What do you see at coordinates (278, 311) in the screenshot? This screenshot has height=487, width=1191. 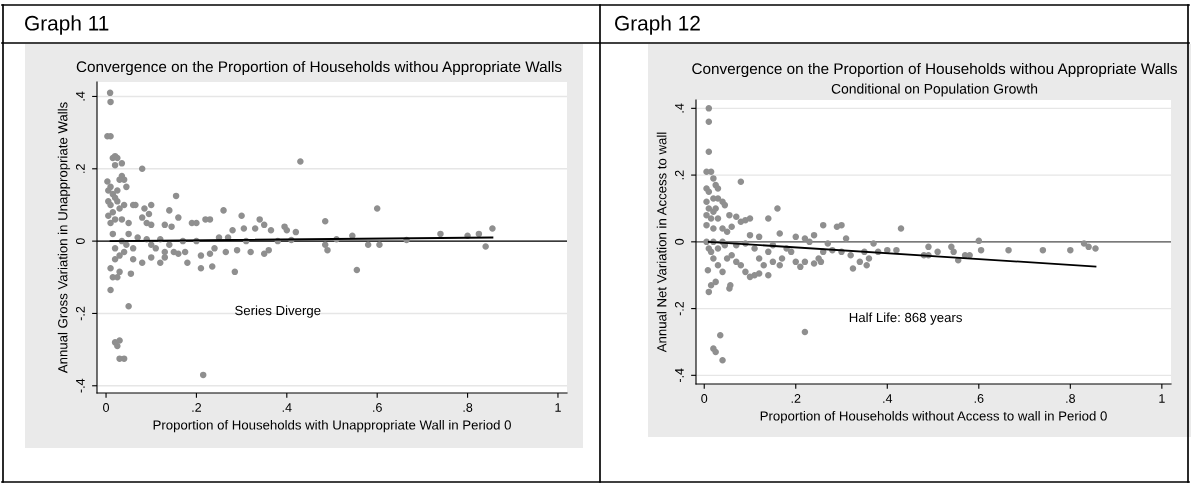 I see `annotation: Series Diverge` at bounding box center [278, 311].